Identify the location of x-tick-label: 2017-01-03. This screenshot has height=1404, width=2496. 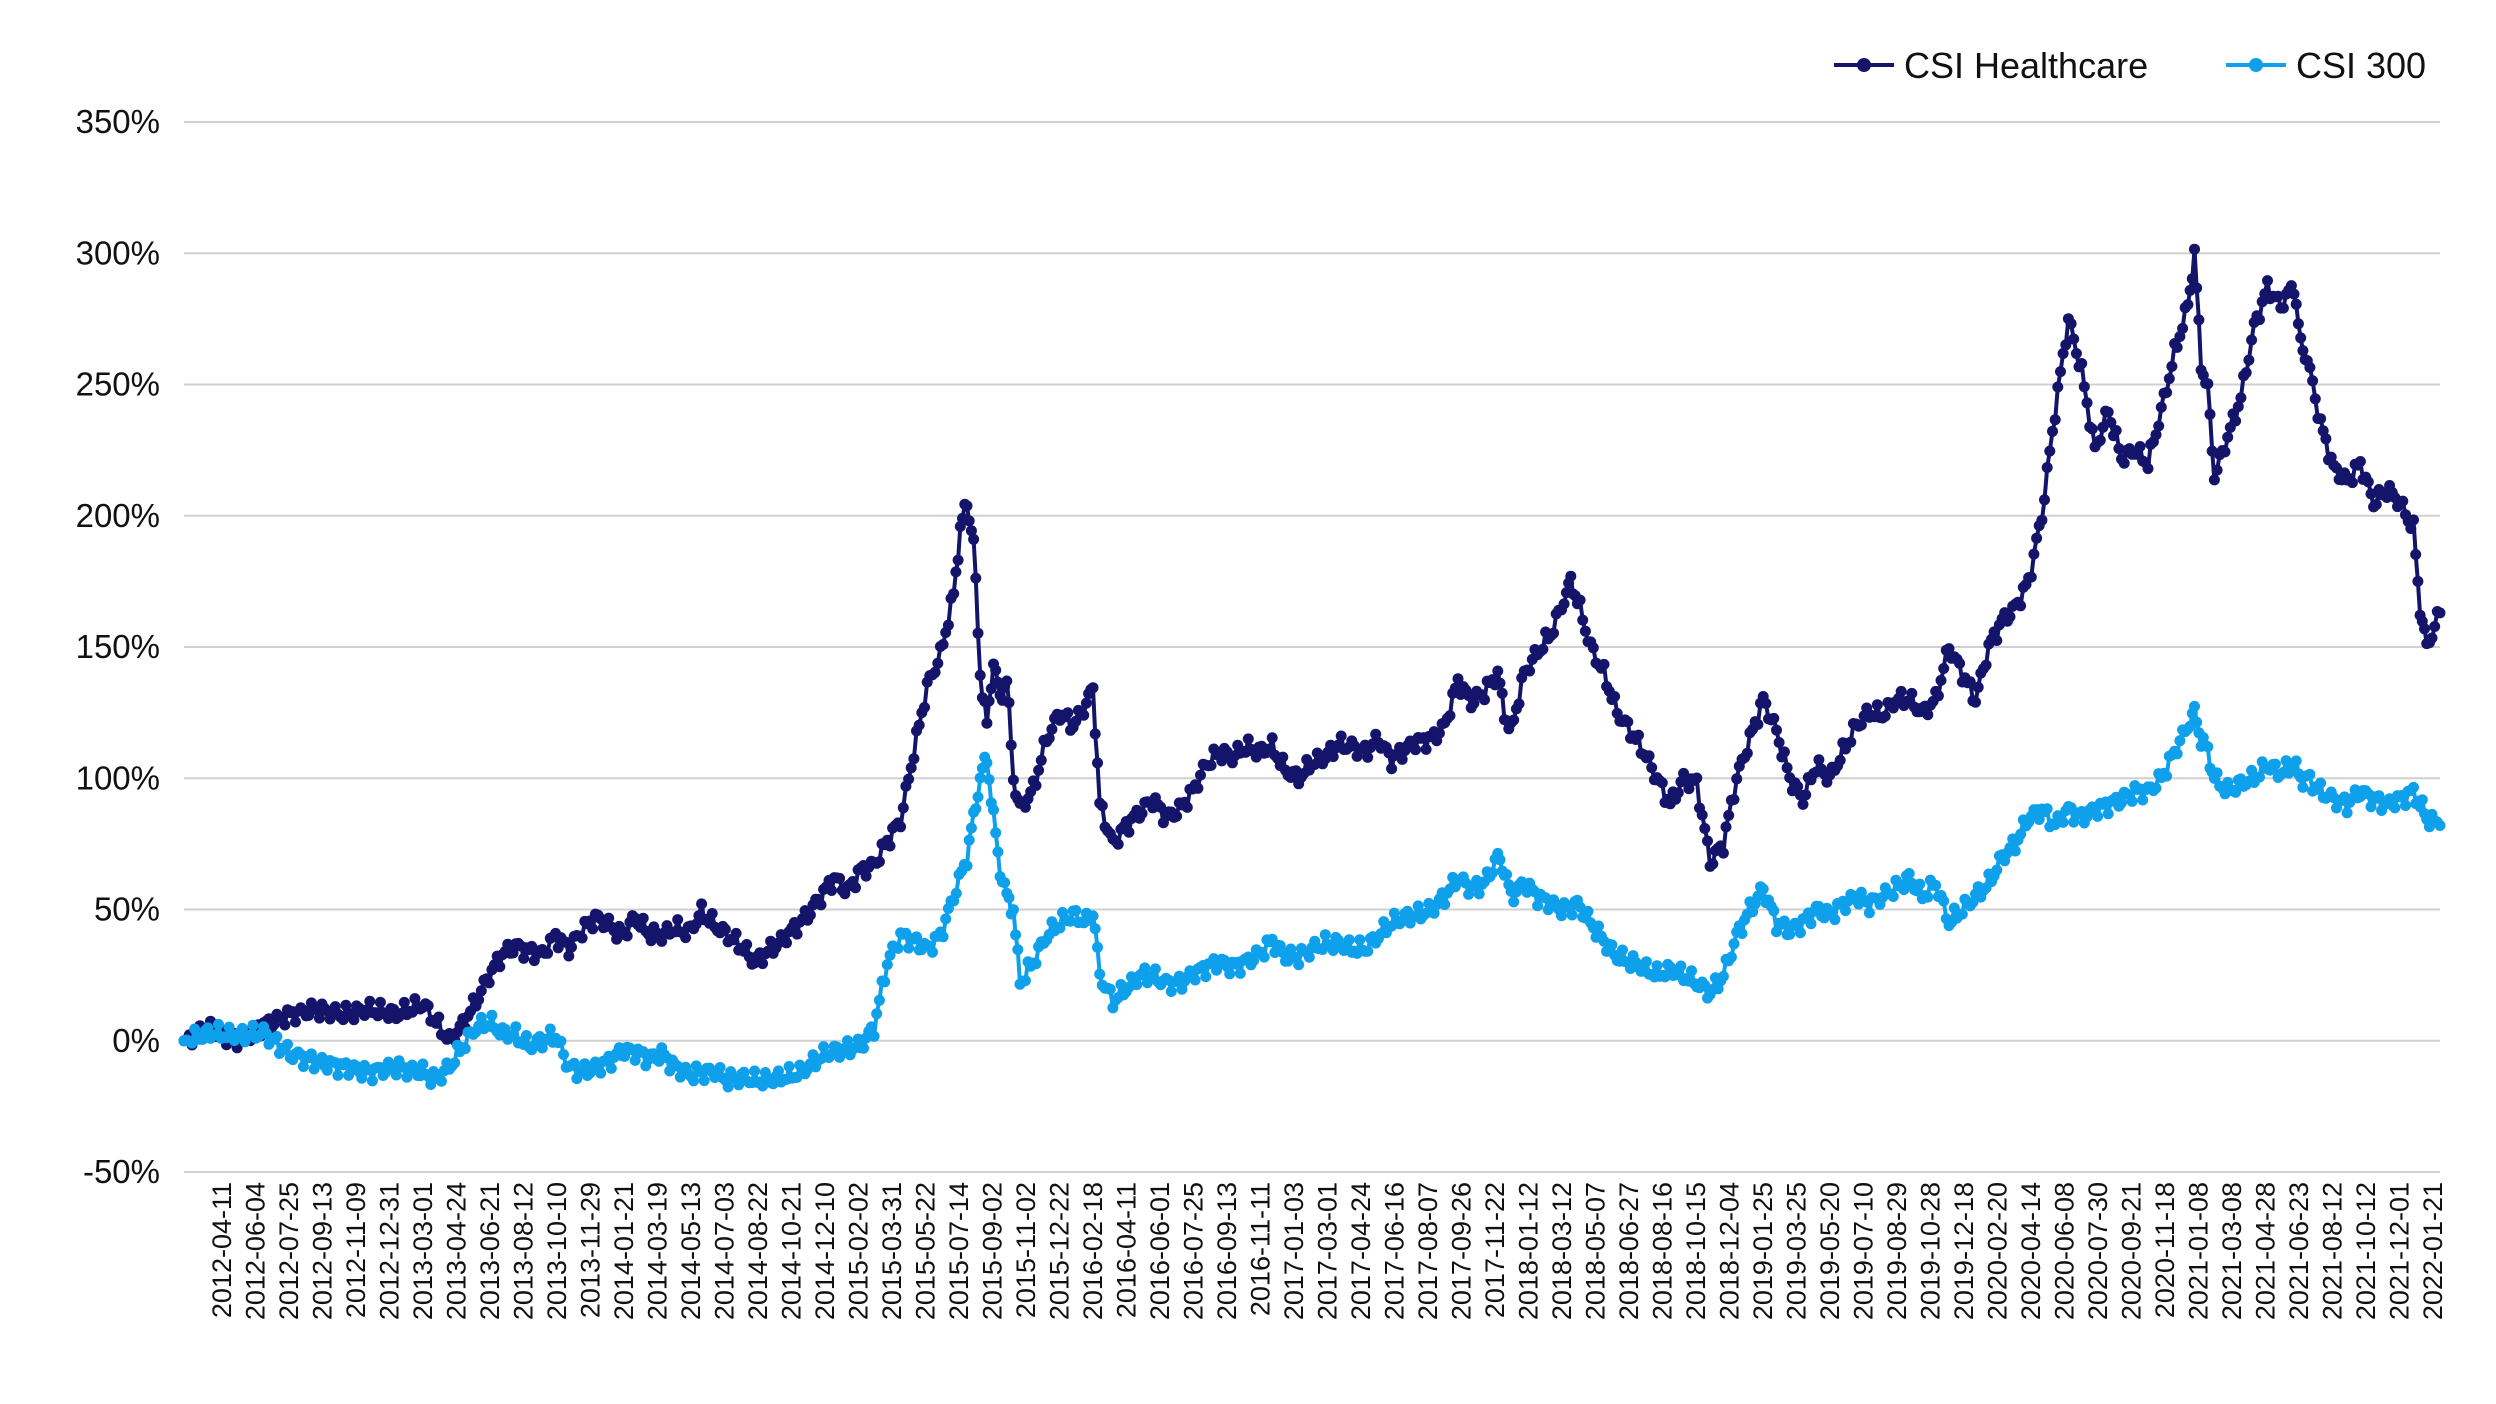
(1294, 1251).